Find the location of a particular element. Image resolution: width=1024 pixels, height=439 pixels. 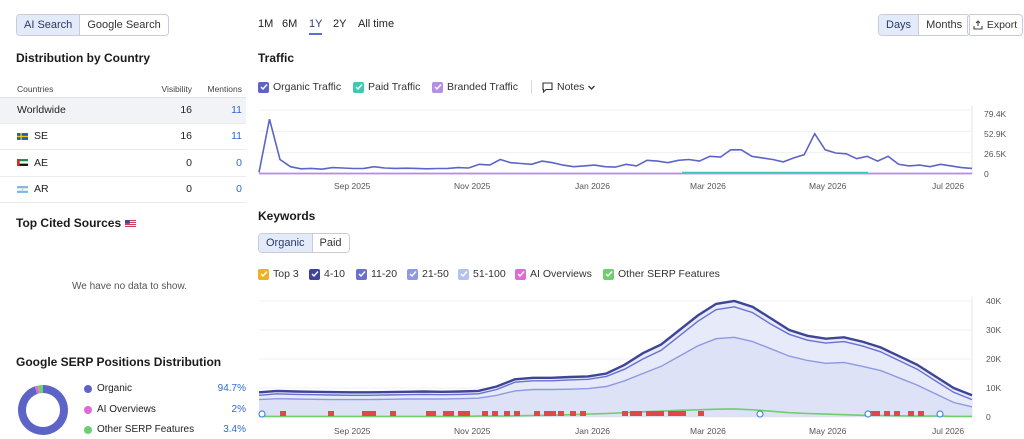

keywords-x-tick: Sep 2025 is located at coordinates (352, 431).